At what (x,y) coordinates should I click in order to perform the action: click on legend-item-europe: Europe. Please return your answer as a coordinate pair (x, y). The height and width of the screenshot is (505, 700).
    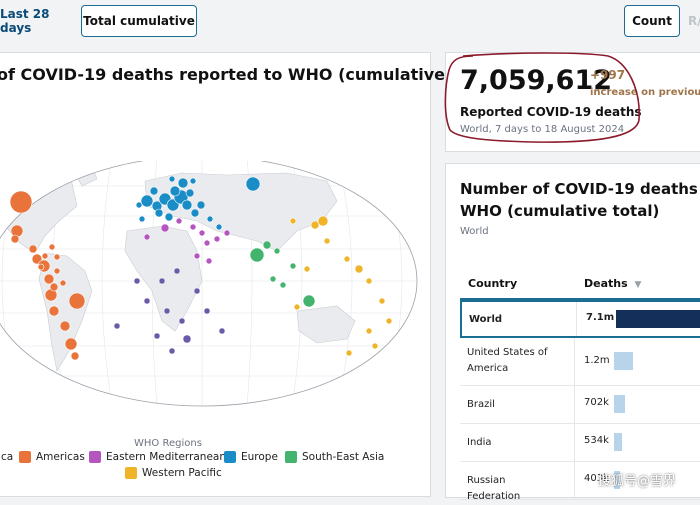
    Looking at the image, I should click on (251, 457).